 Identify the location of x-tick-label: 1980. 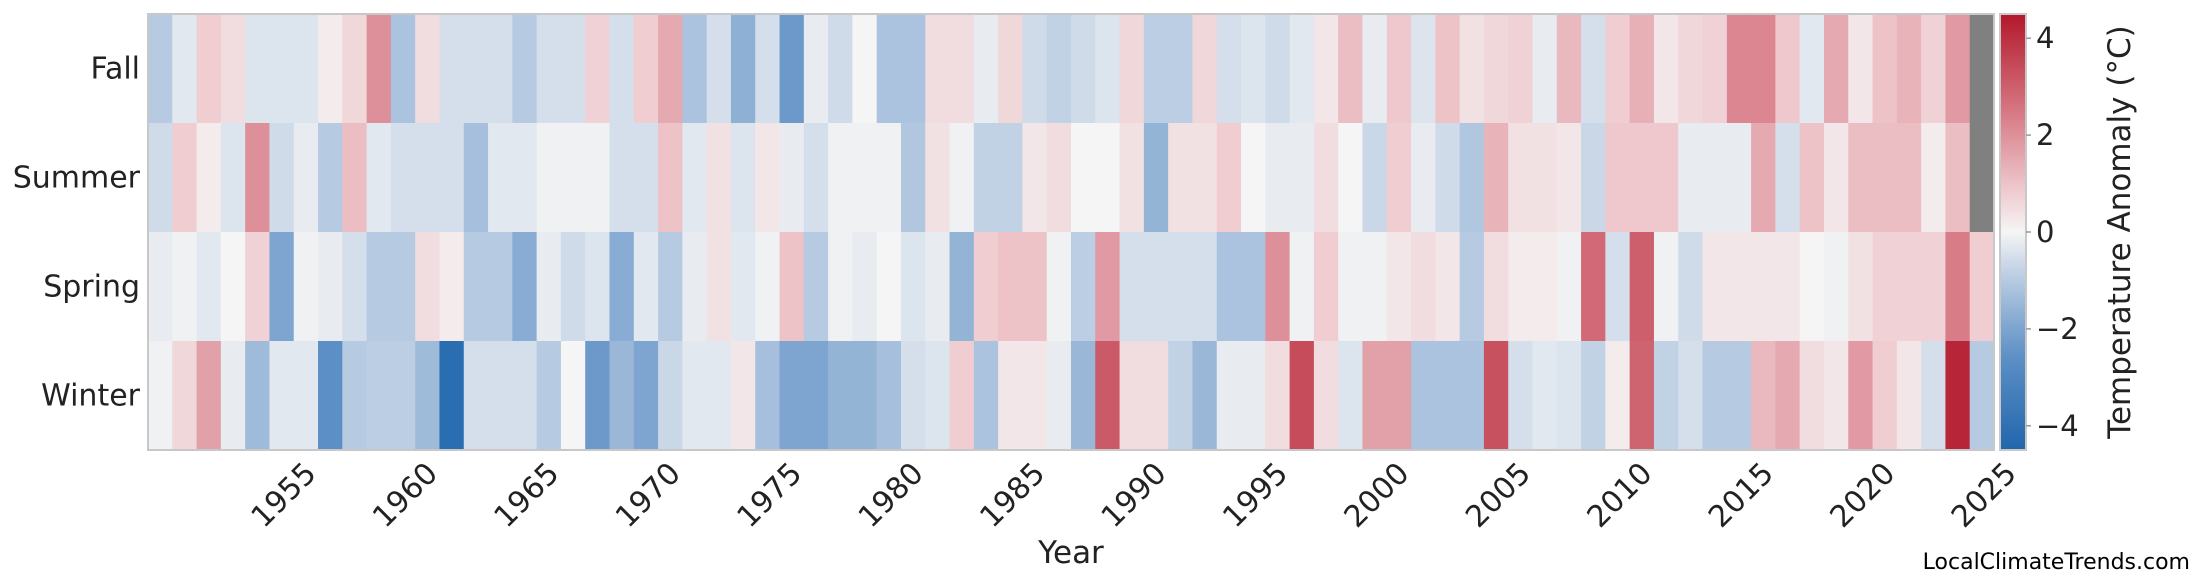
(891, 495).